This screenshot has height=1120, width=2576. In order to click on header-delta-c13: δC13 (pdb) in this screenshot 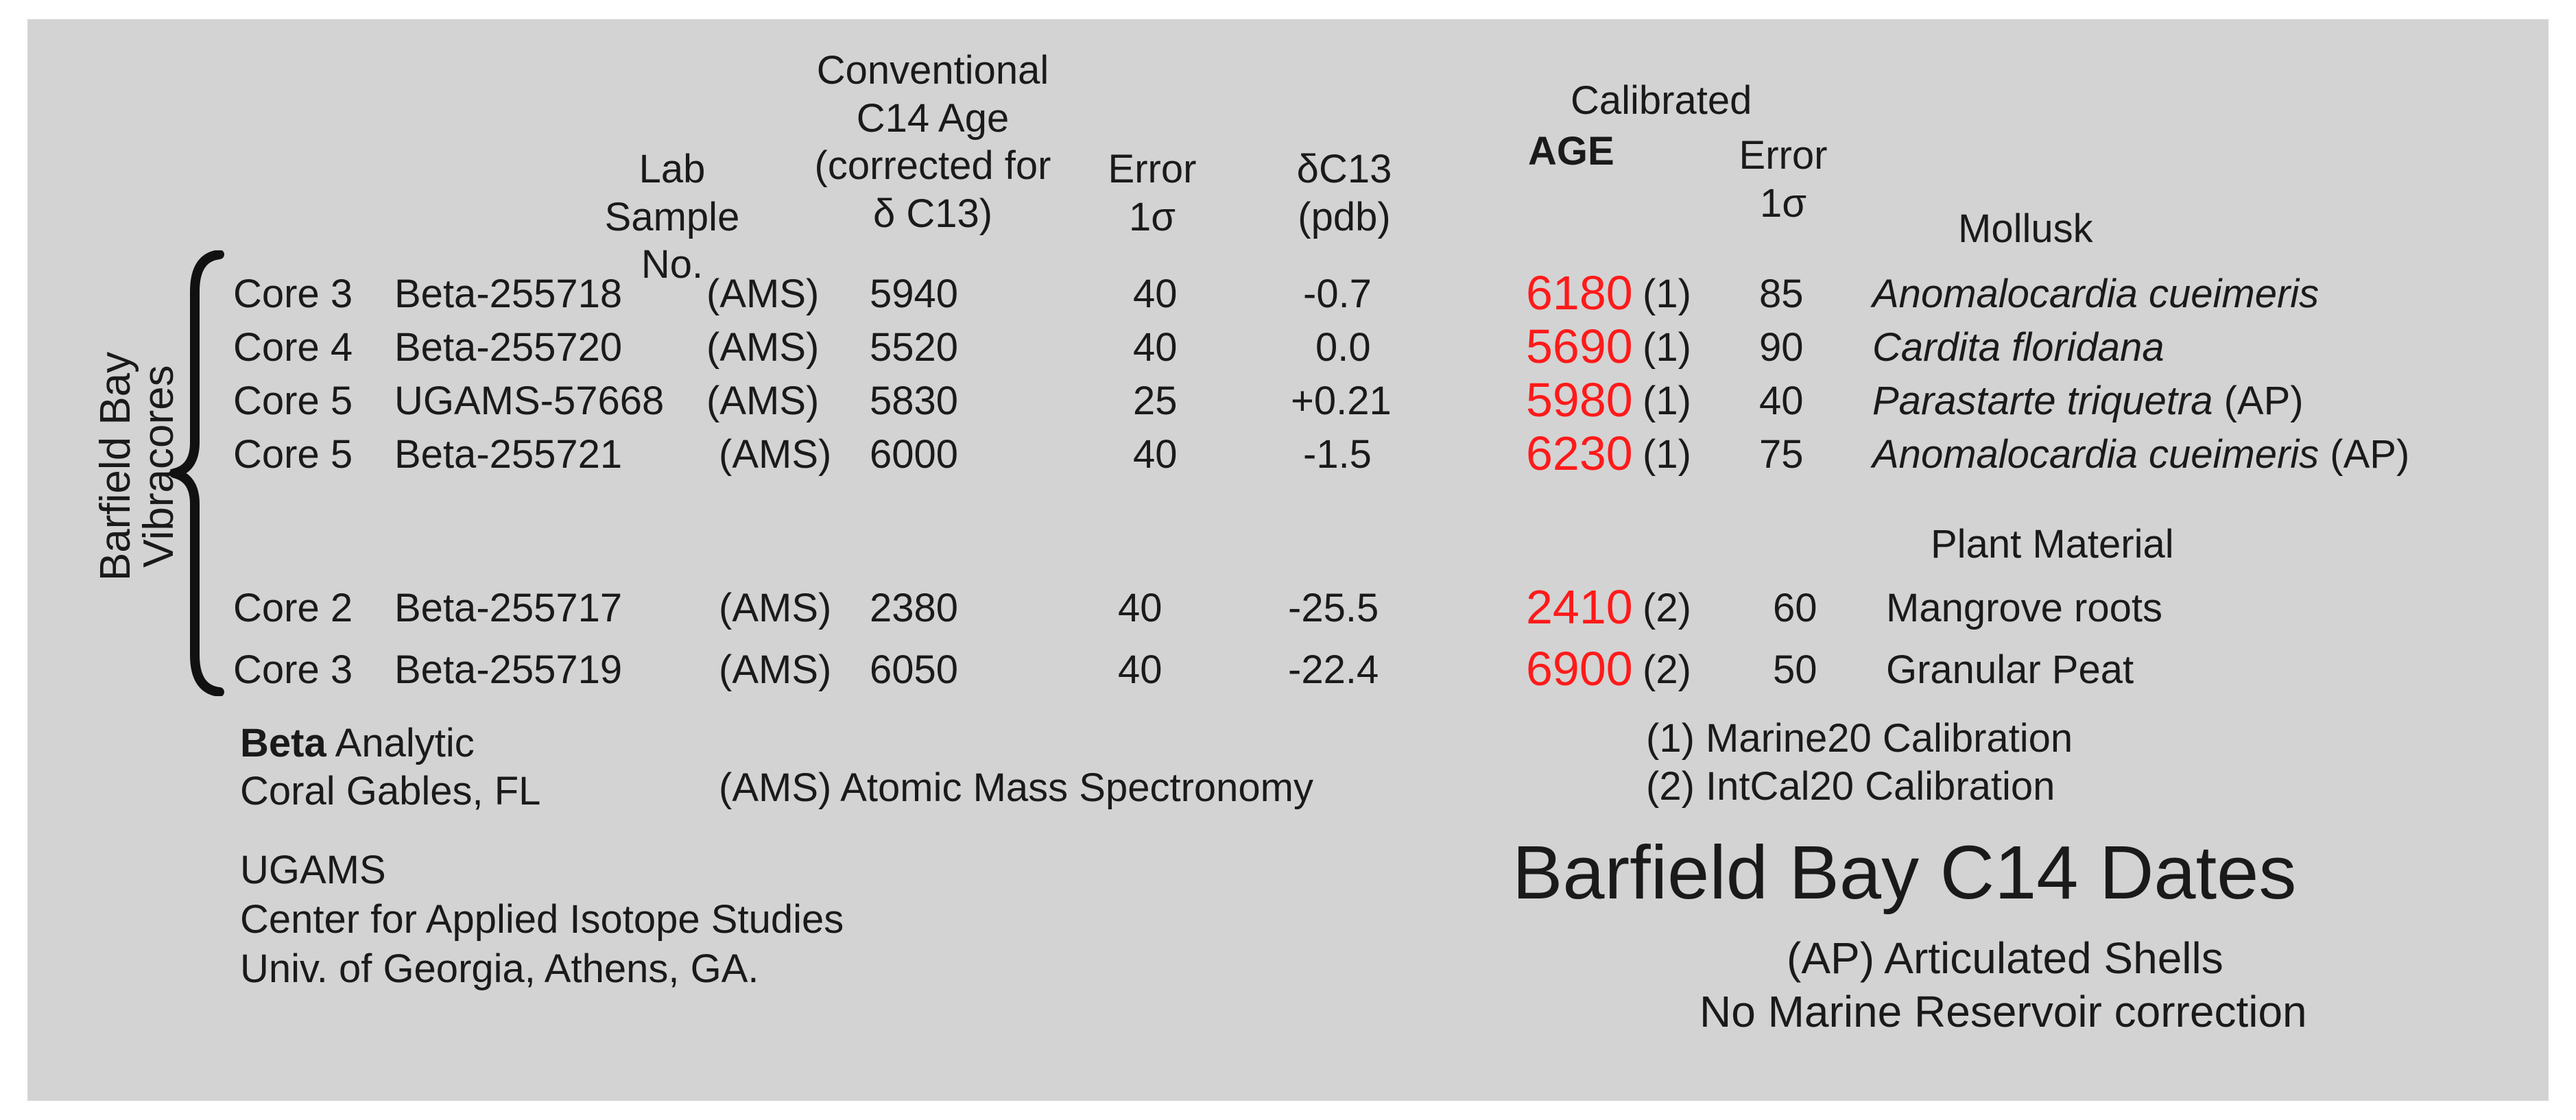, I will do `click(1344, 193)`.